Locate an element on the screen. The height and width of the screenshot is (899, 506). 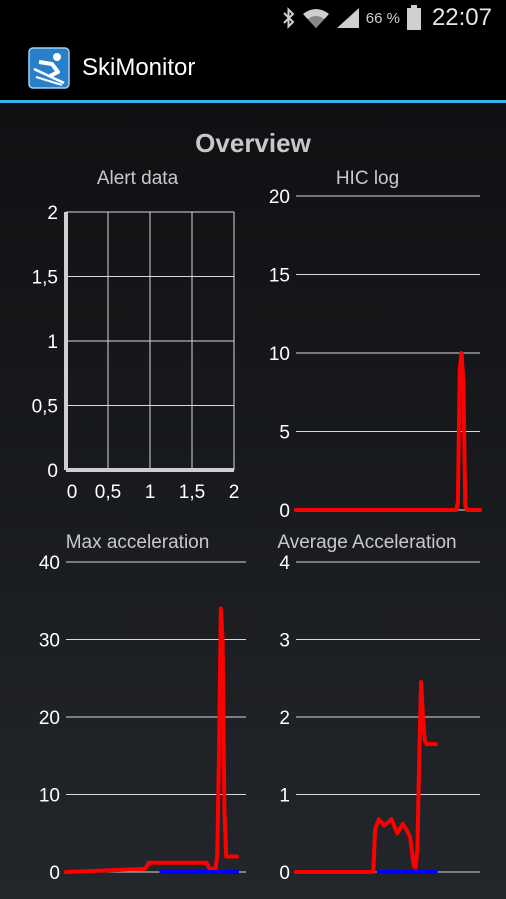
signal-icon is located at coordinates (347, 18).